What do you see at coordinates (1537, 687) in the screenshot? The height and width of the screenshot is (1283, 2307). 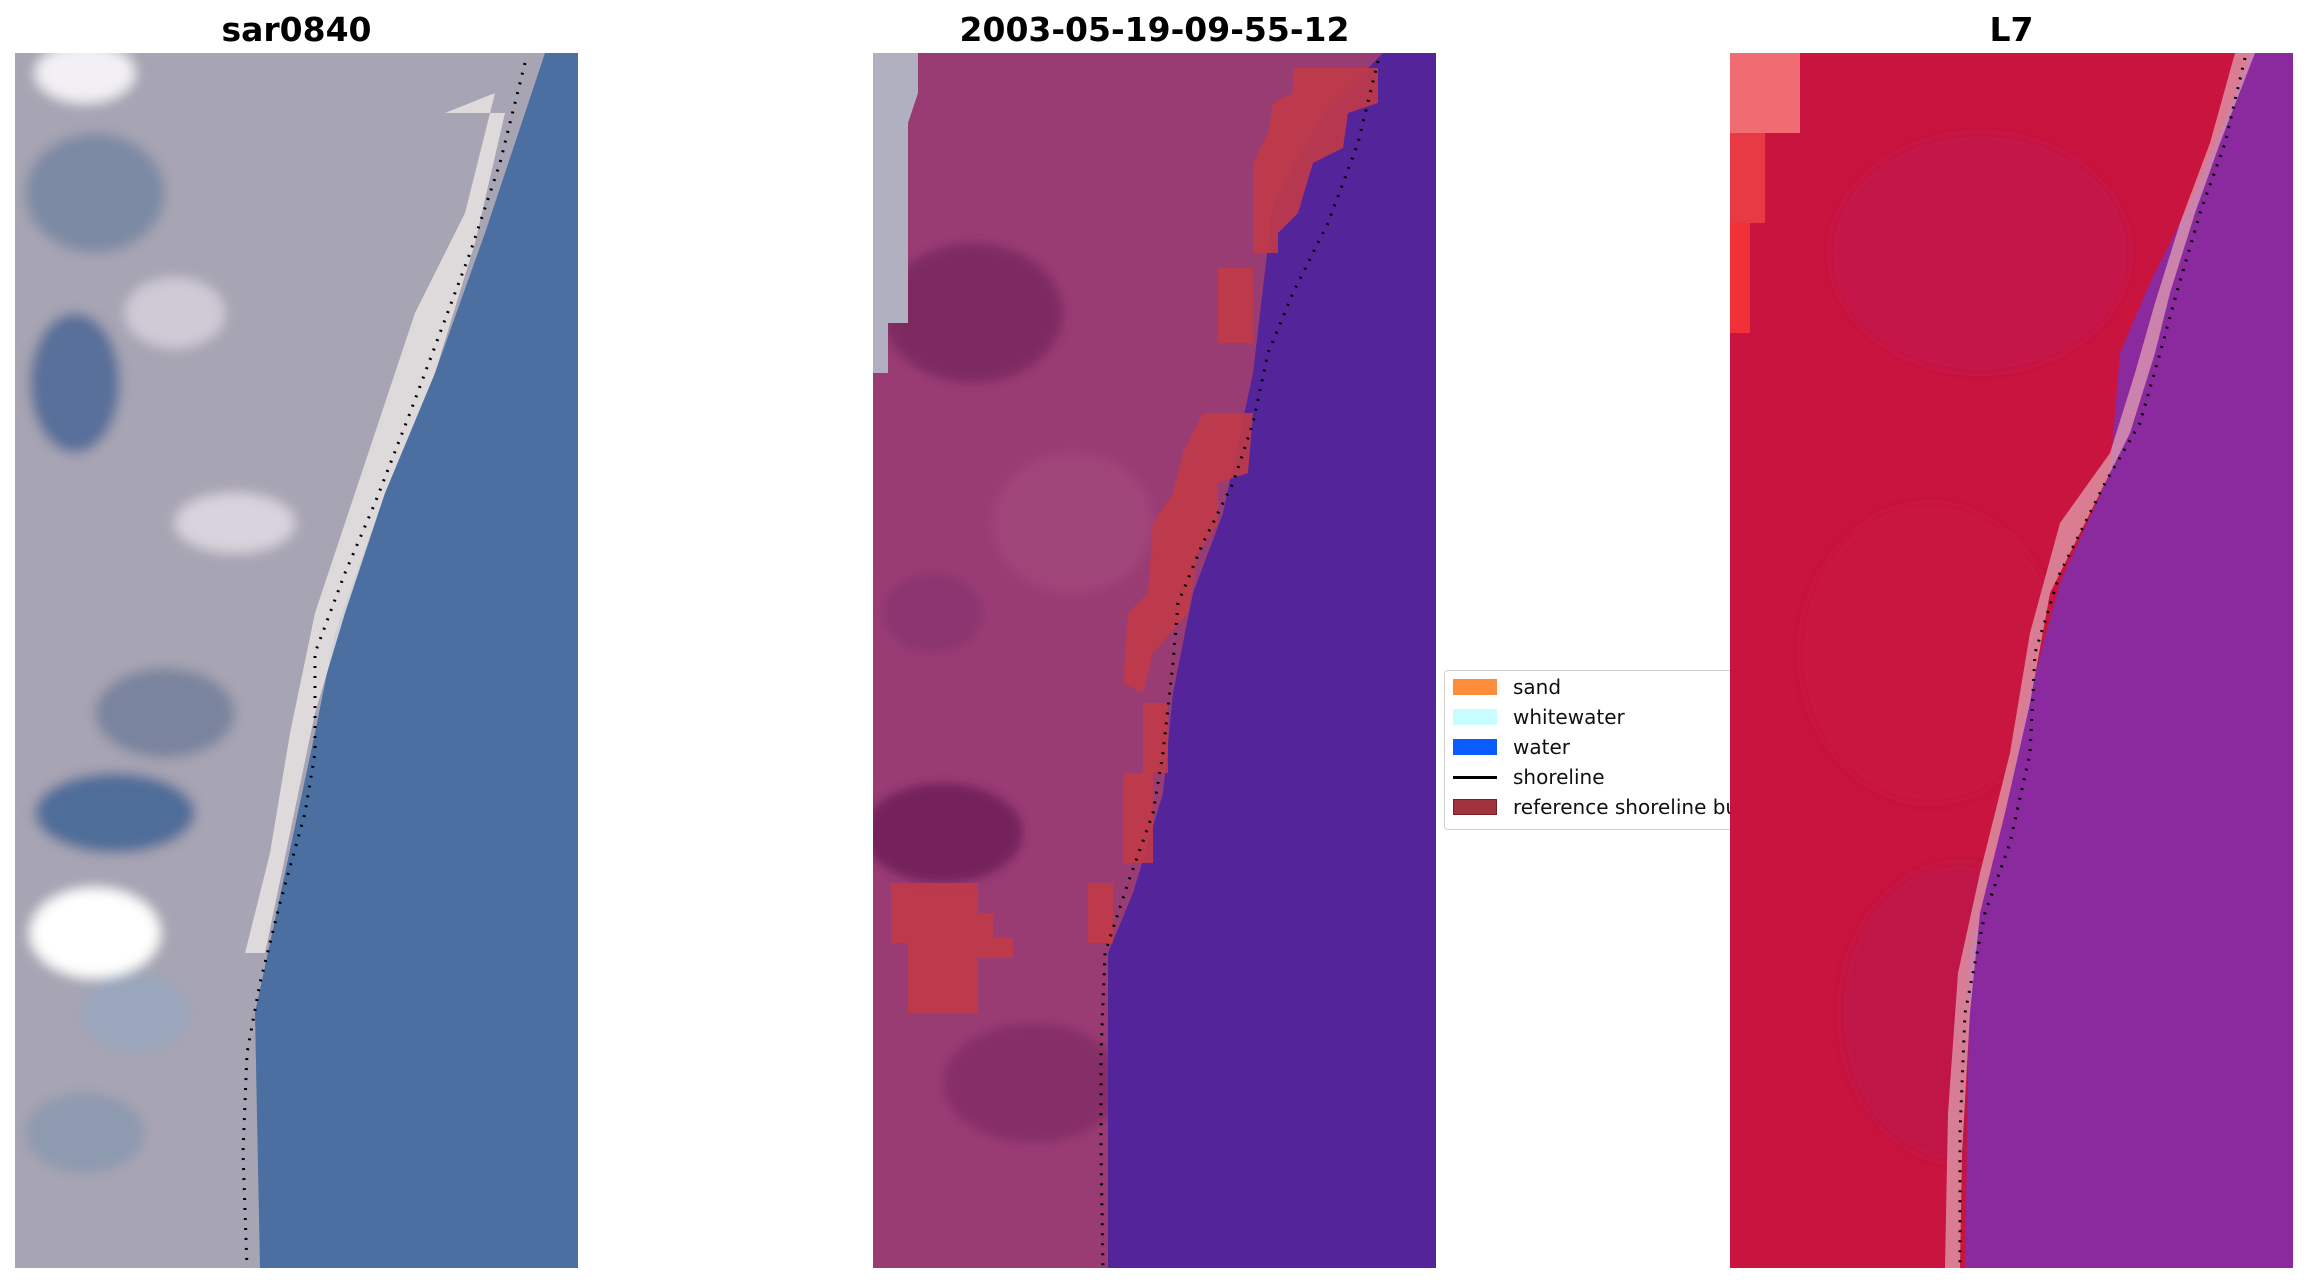 I see `legend-label: sand` at bounding box center [1537, 687].